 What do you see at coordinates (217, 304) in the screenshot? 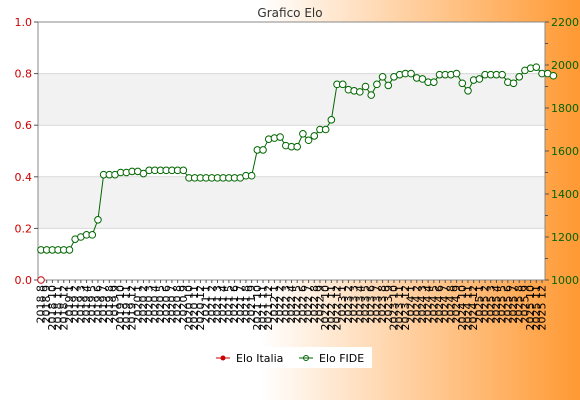
I see `x-tick-label: 2021 3` at bounding box center [217, 304].